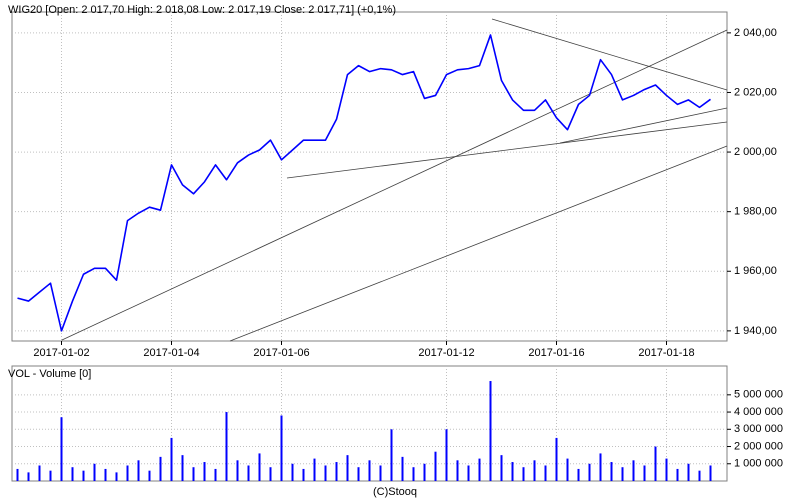 The image size is (800, 500). Describe the element at coordinates (49, 374) in the screenshot. I see `volume-title: VOL - Volume [0]` at that location.